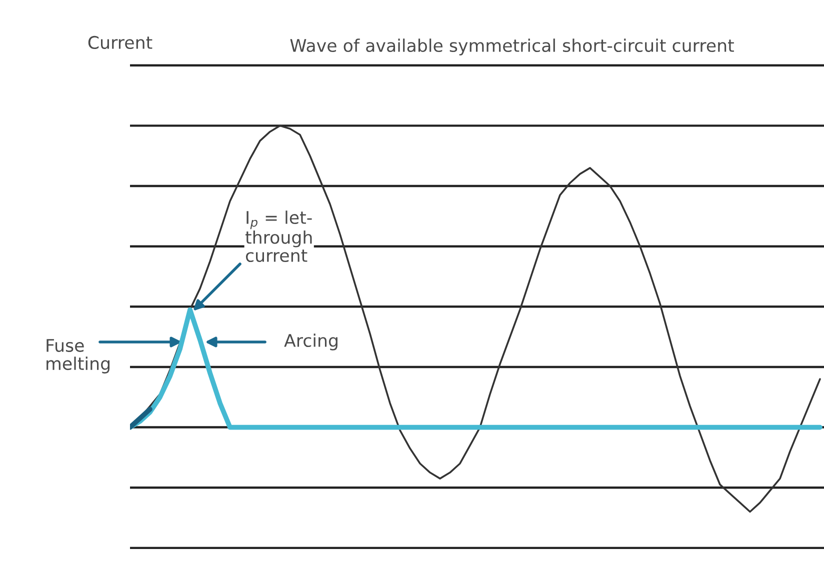 This screenshot has height=581, width=824. What do you see at coordinates (278, 236) in the screenshot?
I see `annotation: I$_{p}$ = let- through current` at bounding box center [278, 236].